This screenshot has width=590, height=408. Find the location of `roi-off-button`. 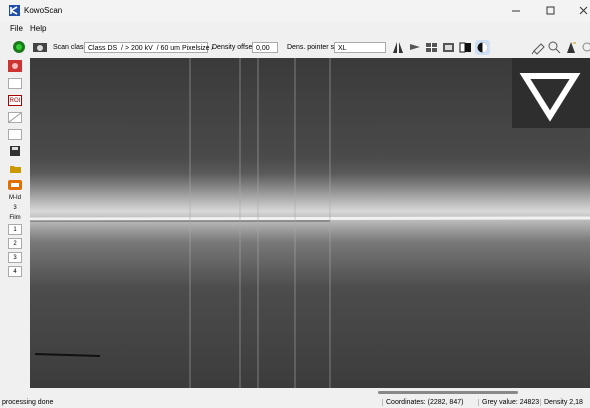

roi-off-button is located at coordinates (15, 117).